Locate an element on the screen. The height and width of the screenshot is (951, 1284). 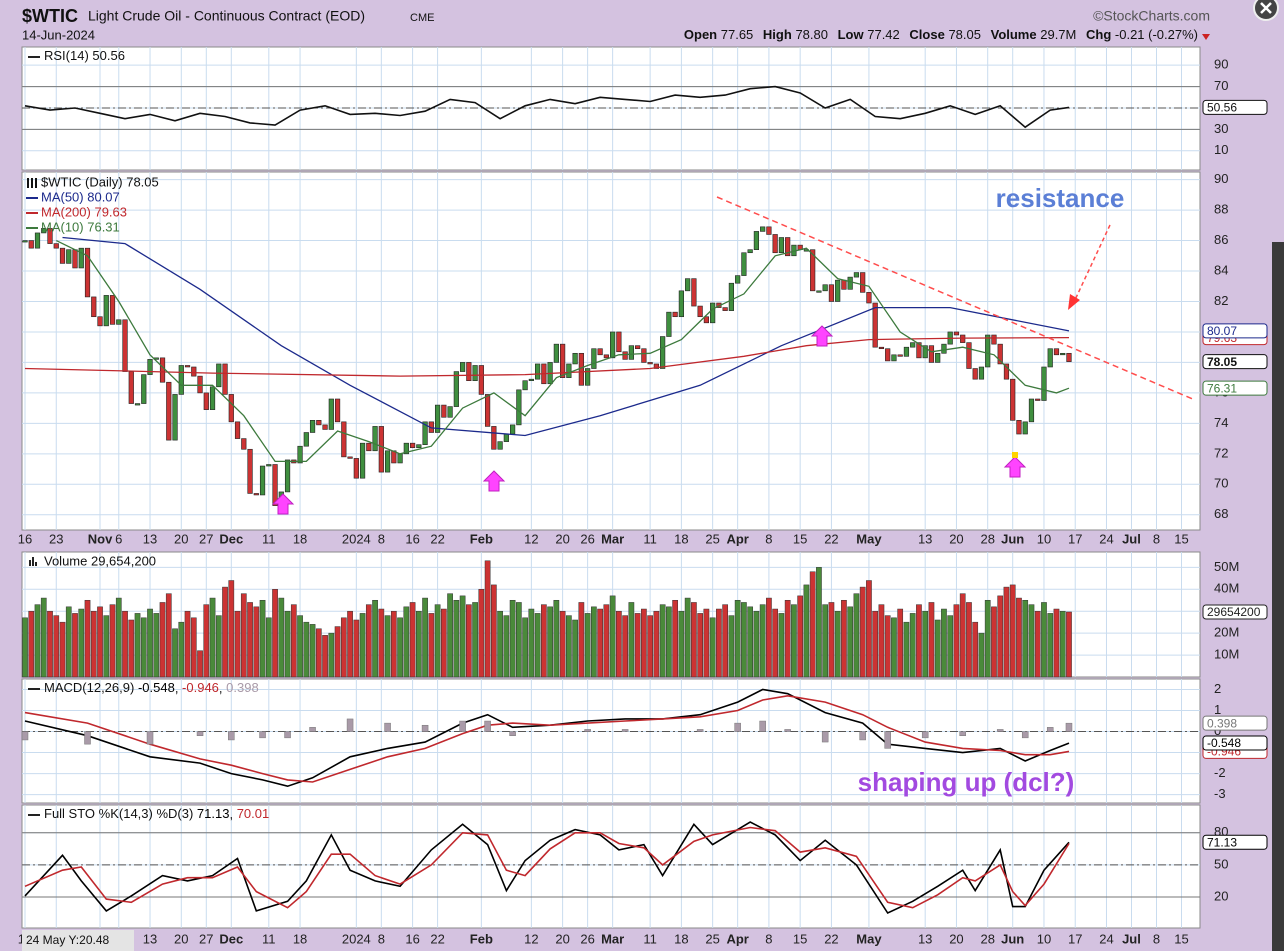
y-tick-label: 86 is located at coordinates (1221, 239).